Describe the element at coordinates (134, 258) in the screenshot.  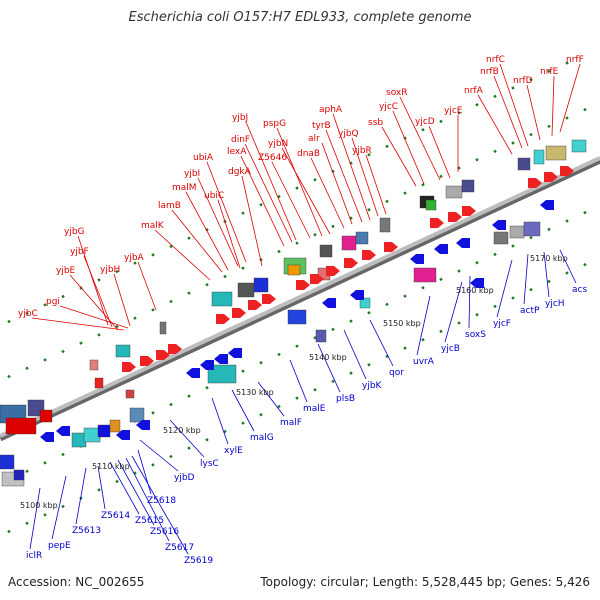
I see `gene-label-yjbA: yjbA` at that location.